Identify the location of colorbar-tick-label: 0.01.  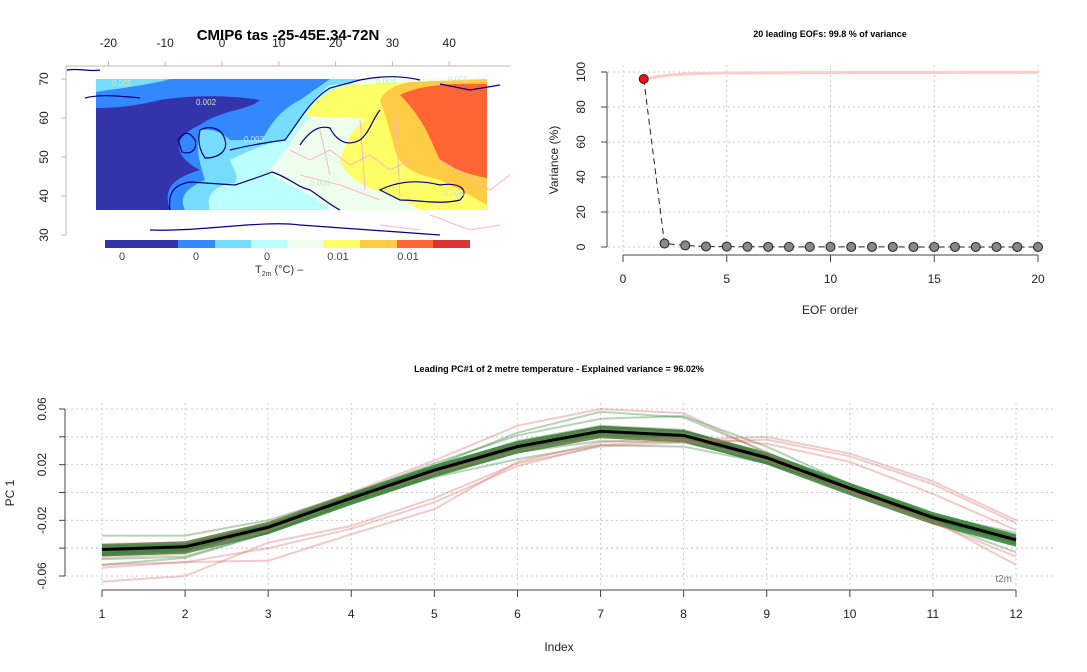
(337, 257).